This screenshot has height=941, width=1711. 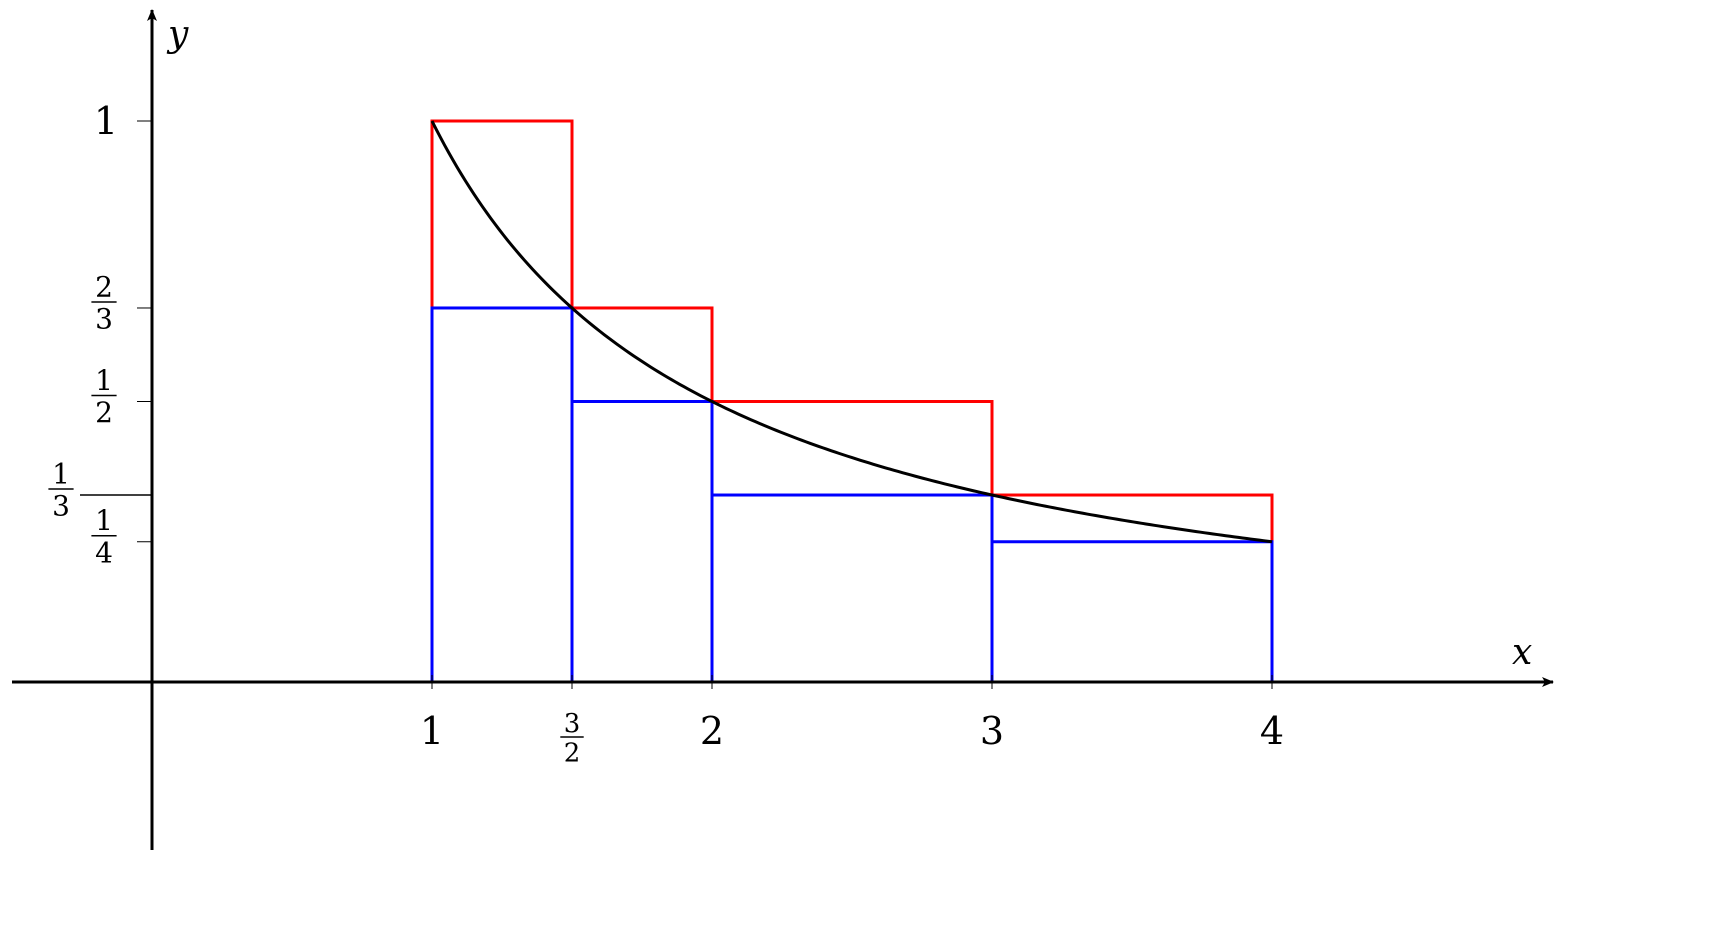 I want to click on y-tick-label: 14, so click(x=104, y=536).